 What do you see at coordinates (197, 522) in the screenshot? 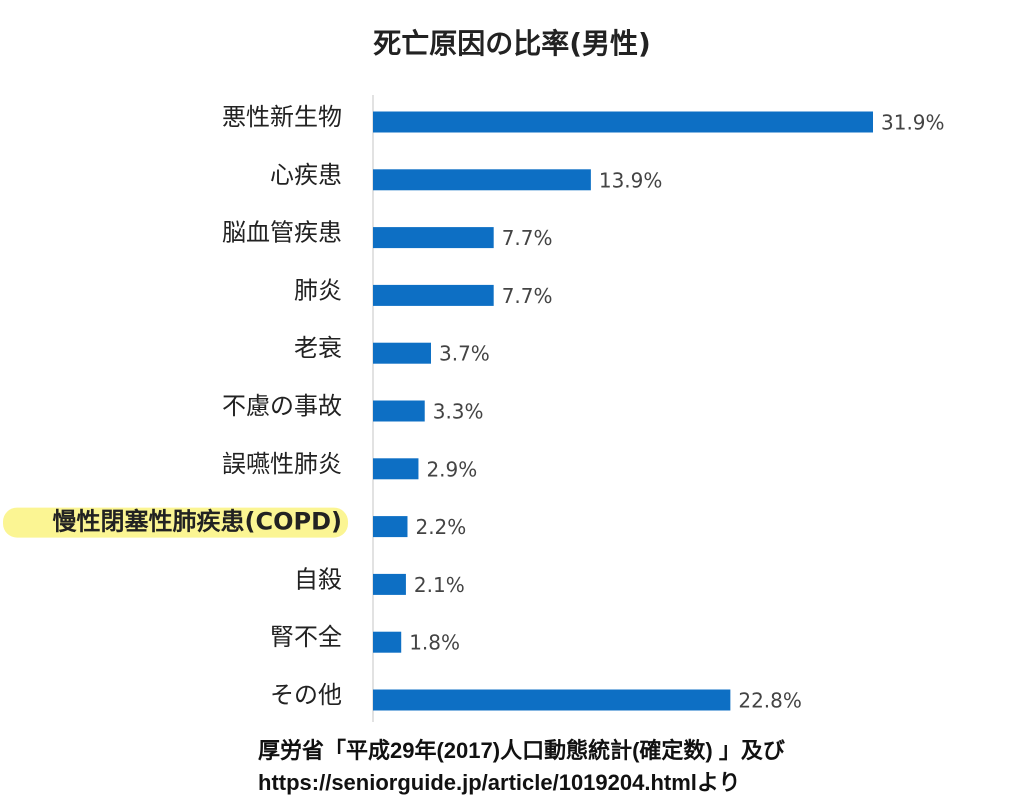
I see `category-label: 慢性閉塞性肺疾患(COPD)` at bounding box center [197, 522].